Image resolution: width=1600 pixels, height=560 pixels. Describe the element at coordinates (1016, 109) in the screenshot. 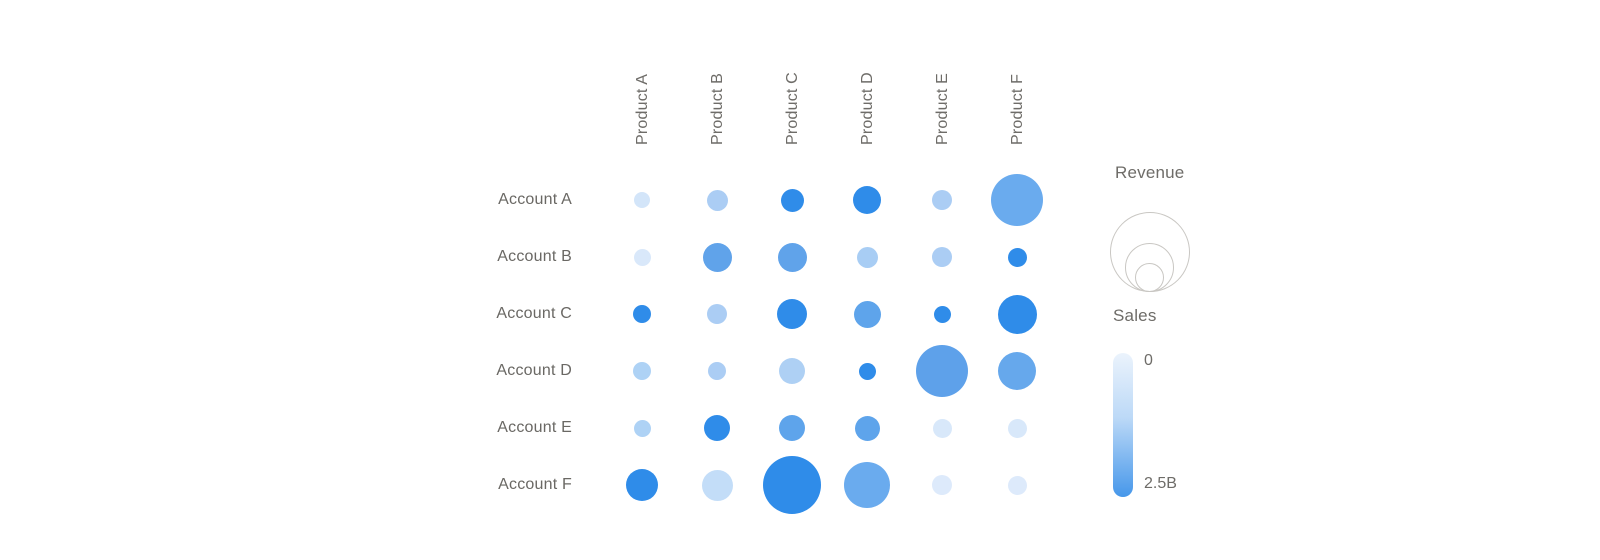

I see `x-axis-label-product-f: Product F` at that location.